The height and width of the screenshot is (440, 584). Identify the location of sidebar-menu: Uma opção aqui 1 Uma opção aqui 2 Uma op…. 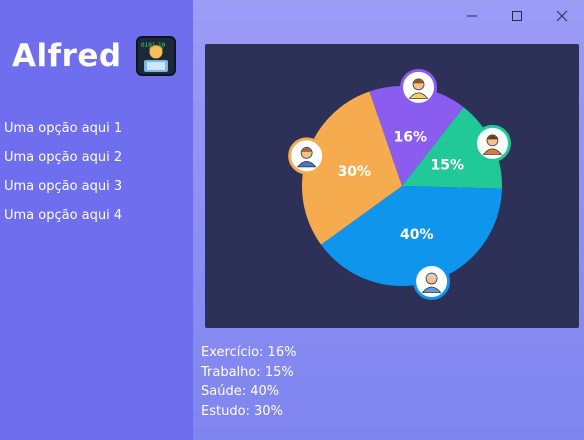
(63, 176).